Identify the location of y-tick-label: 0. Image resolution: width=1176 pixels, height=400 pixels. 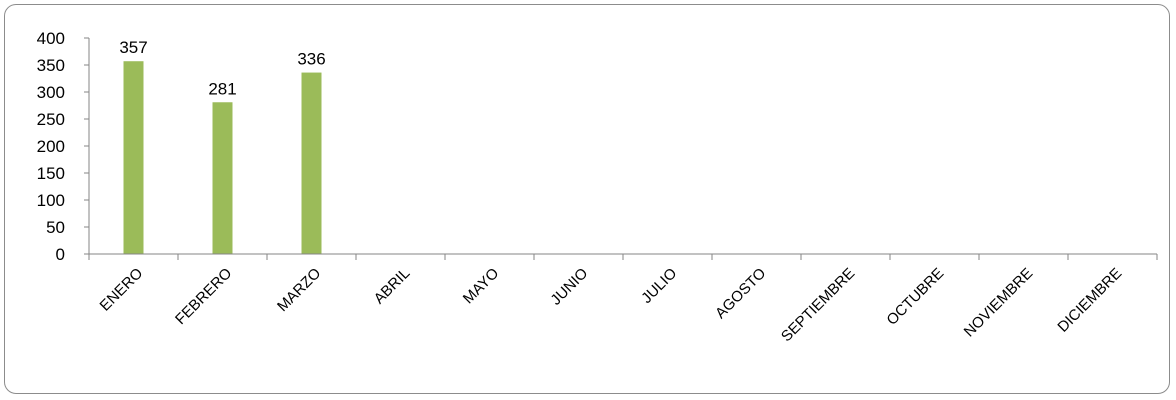
(60, 254).